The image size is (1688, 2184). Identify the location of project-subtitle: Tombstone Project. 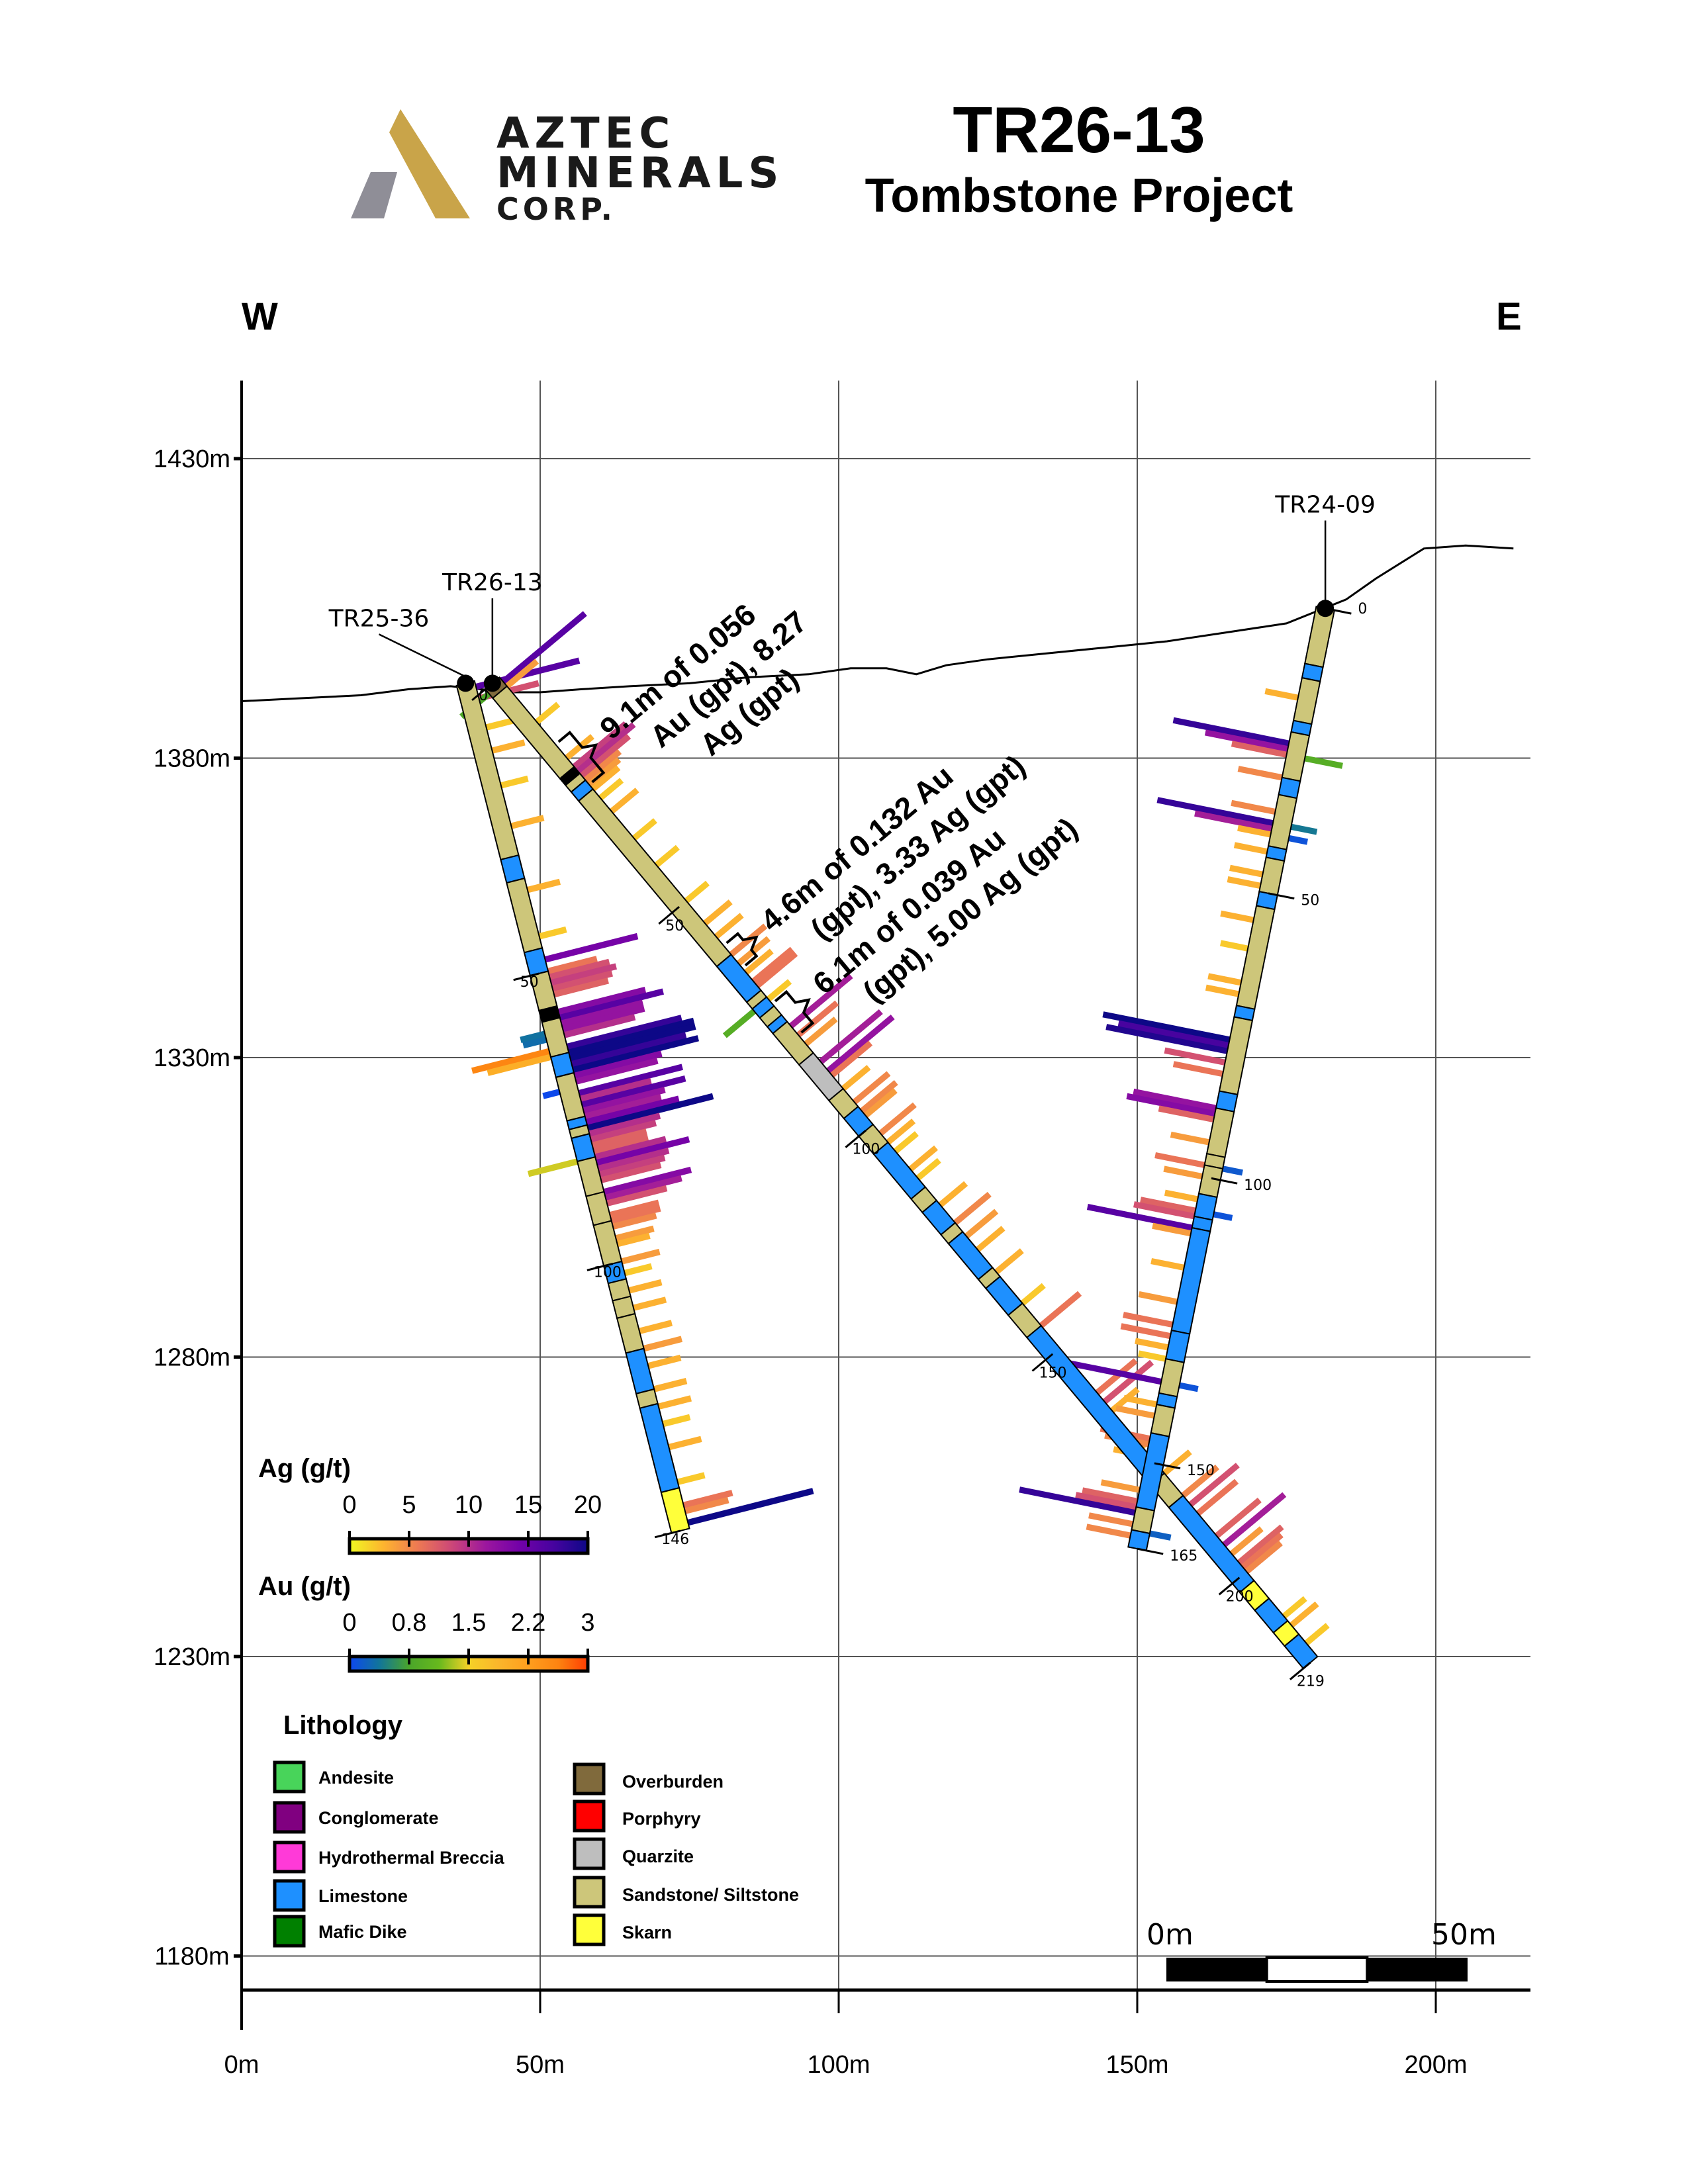
(1079, 195).